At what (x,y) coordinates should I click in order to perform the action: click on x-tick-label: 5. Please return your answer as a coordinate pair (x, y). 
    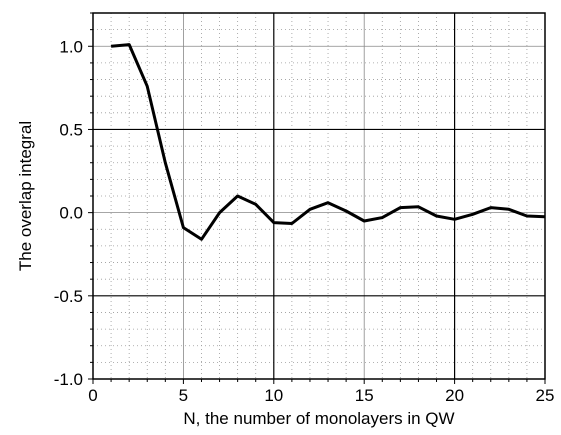
    Looking at the image, I should click on (183, 395).